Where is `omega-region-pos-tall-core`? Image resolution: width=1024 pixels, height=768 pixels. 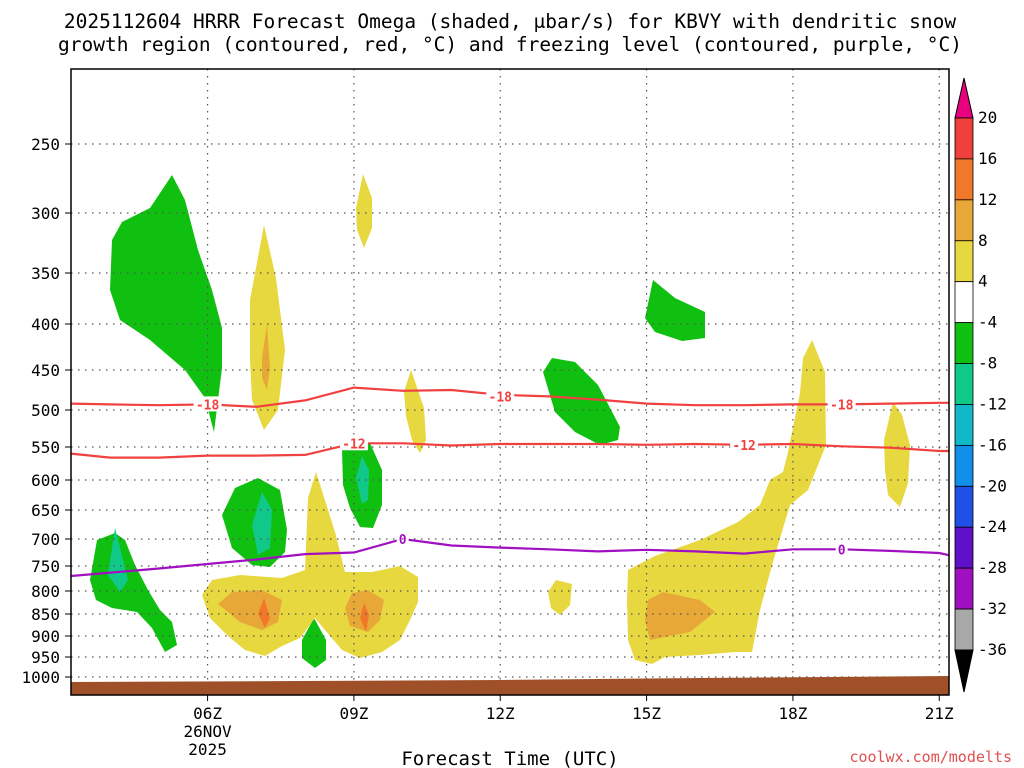
omega-region-pos-tall-core is located at coordinates (266, 357).